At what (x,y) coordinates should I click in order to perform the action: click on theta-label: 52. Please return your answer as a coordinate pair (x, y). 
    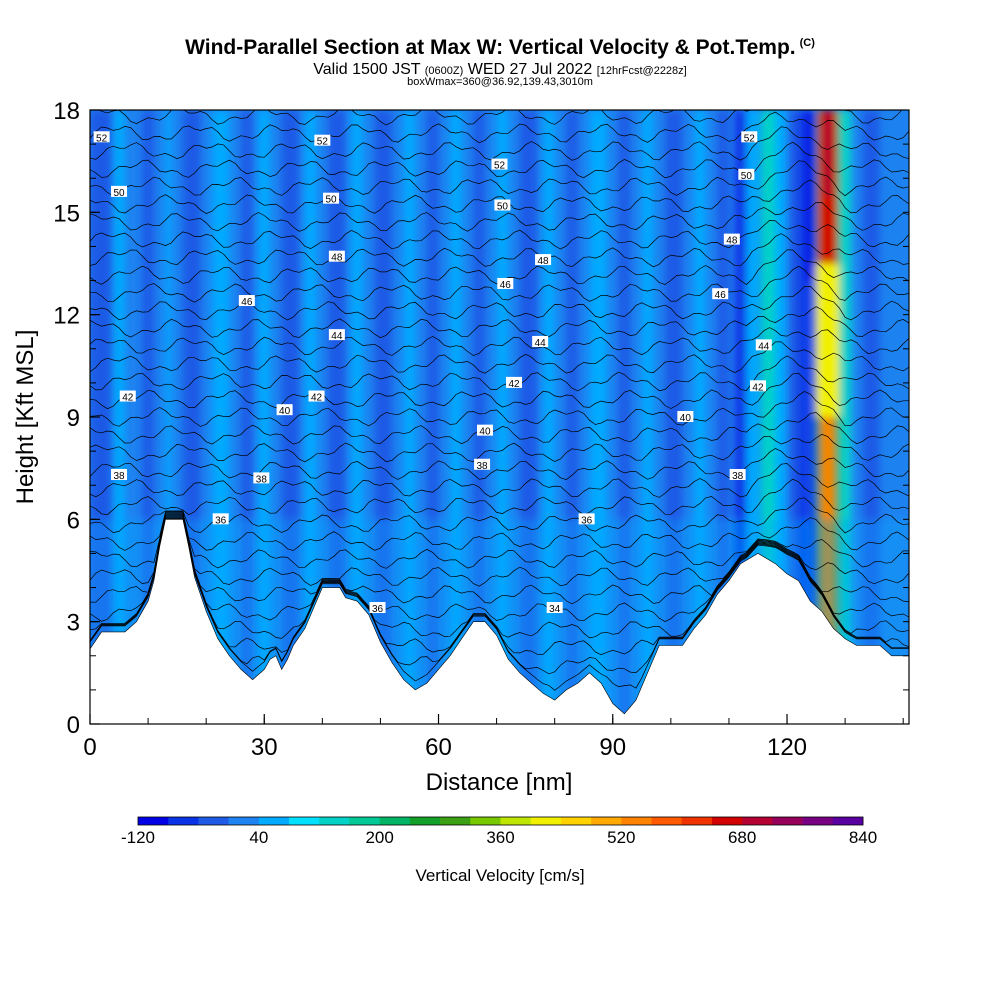
    Looking at the image, I should click on (749, 137).